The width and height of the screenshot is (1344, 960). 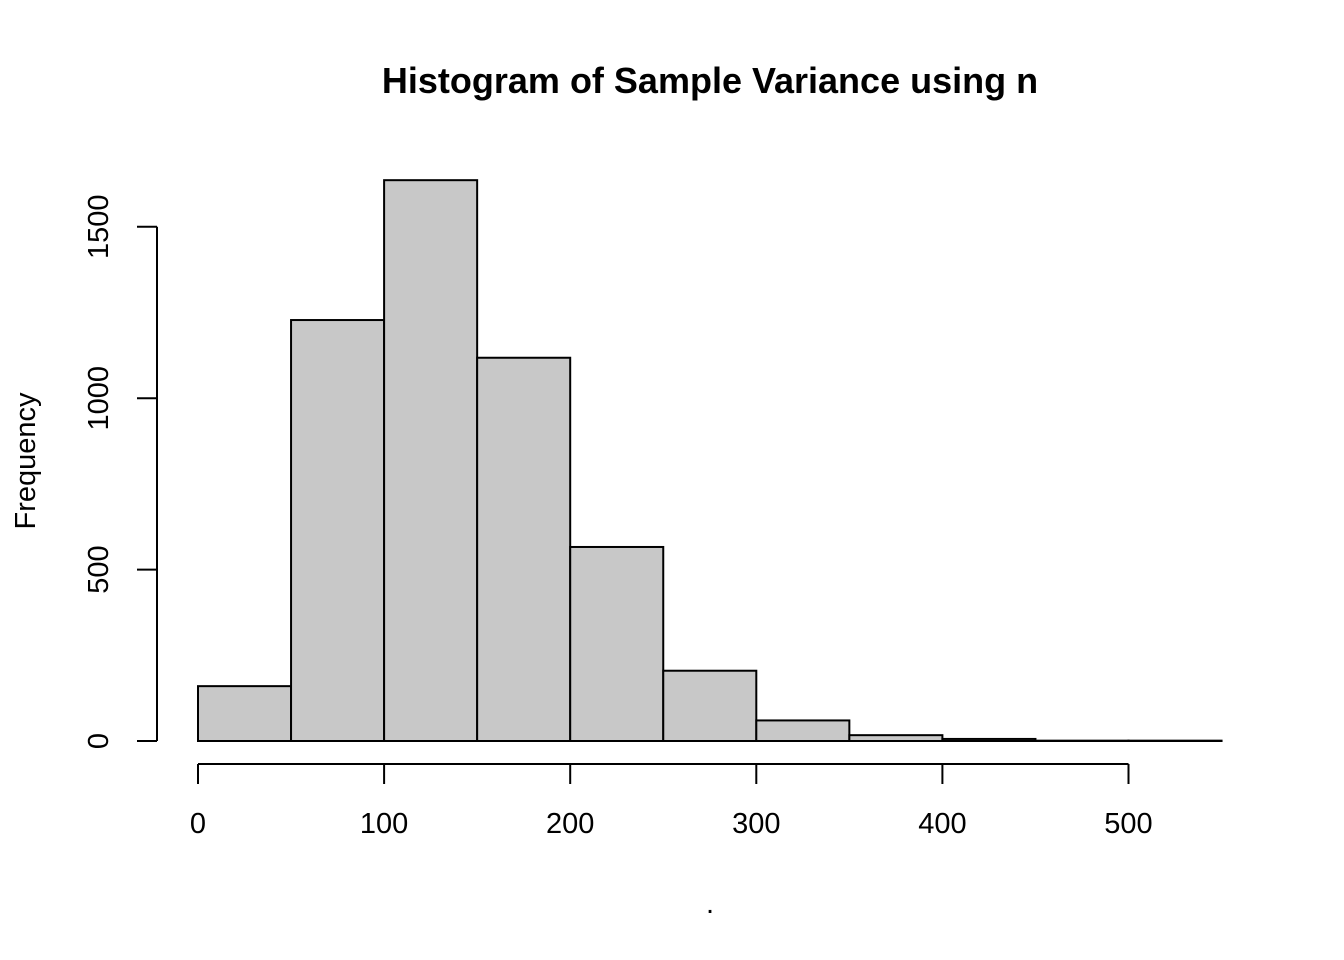 What do you see at coordinates (26, 461) in the screenshot?
I see `y-axis-label: Frequency` at bounding box center [26, 461].